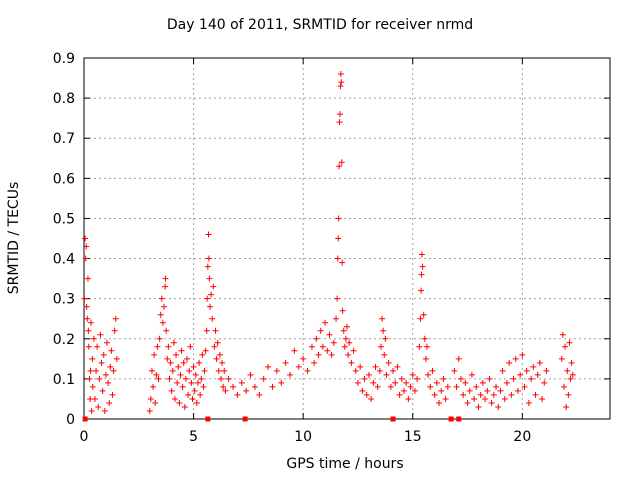 The image size is (640, 480). I want to click on y-tick-label: 0.9, so click(64, 59).